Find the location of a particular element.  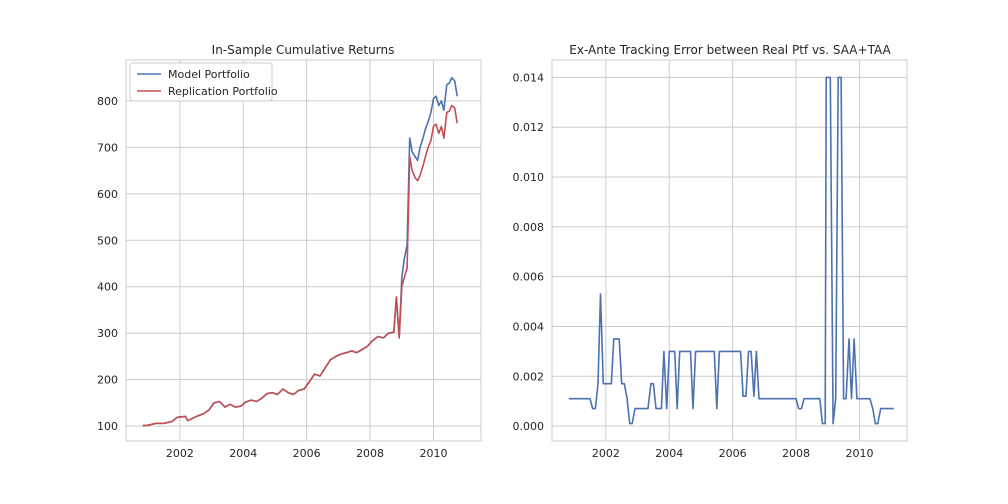

right-x-tick-label: 2004 is located at coordinates (669, 453).